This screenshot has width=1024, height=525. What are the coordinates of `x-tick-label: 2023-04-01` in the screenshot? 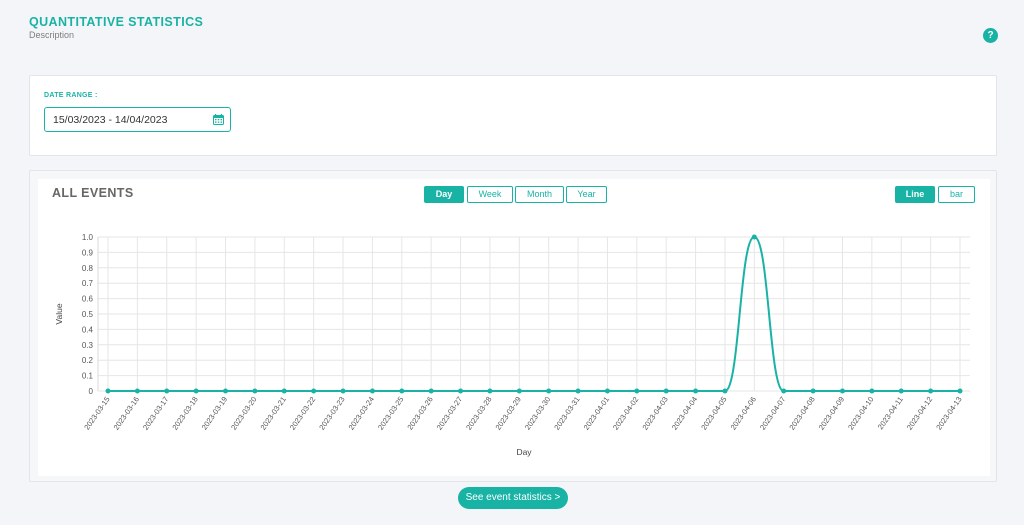 It's located at (596, 413).